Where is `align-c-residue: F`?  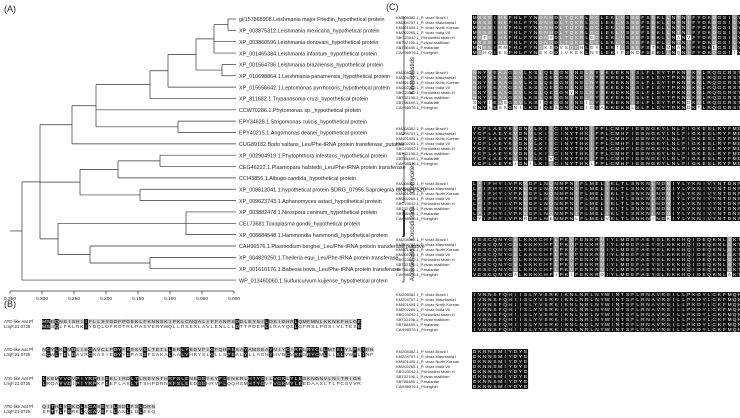 align-c-residue: F is located at coordinates (489, 219).